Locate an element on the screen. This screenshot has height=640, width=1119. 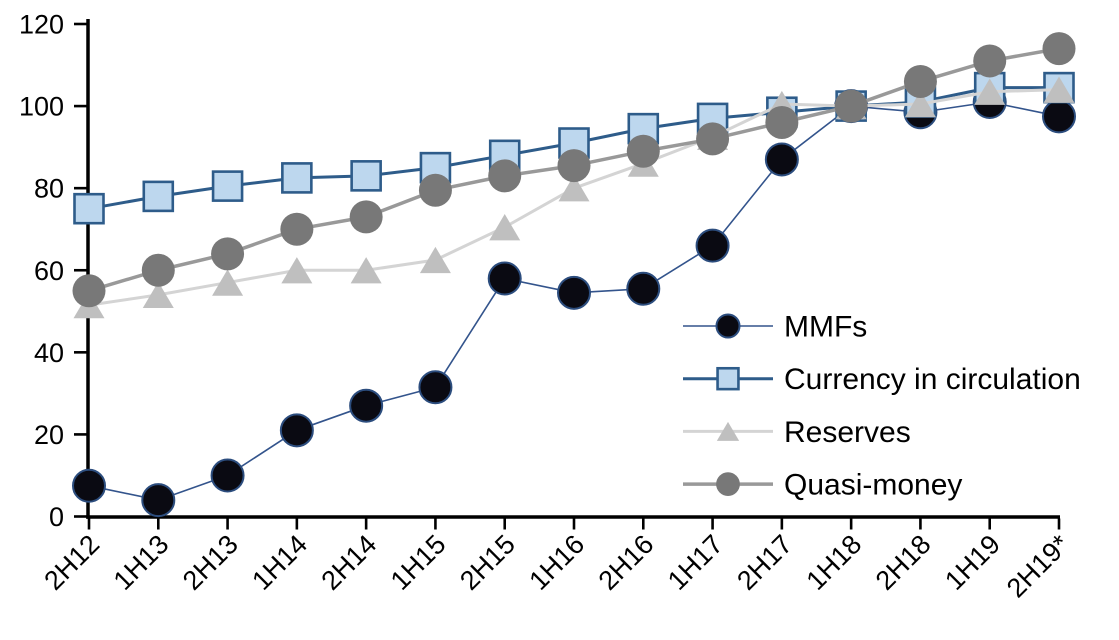
legend-marker-quasi-money is located at coordinates (728, 484).